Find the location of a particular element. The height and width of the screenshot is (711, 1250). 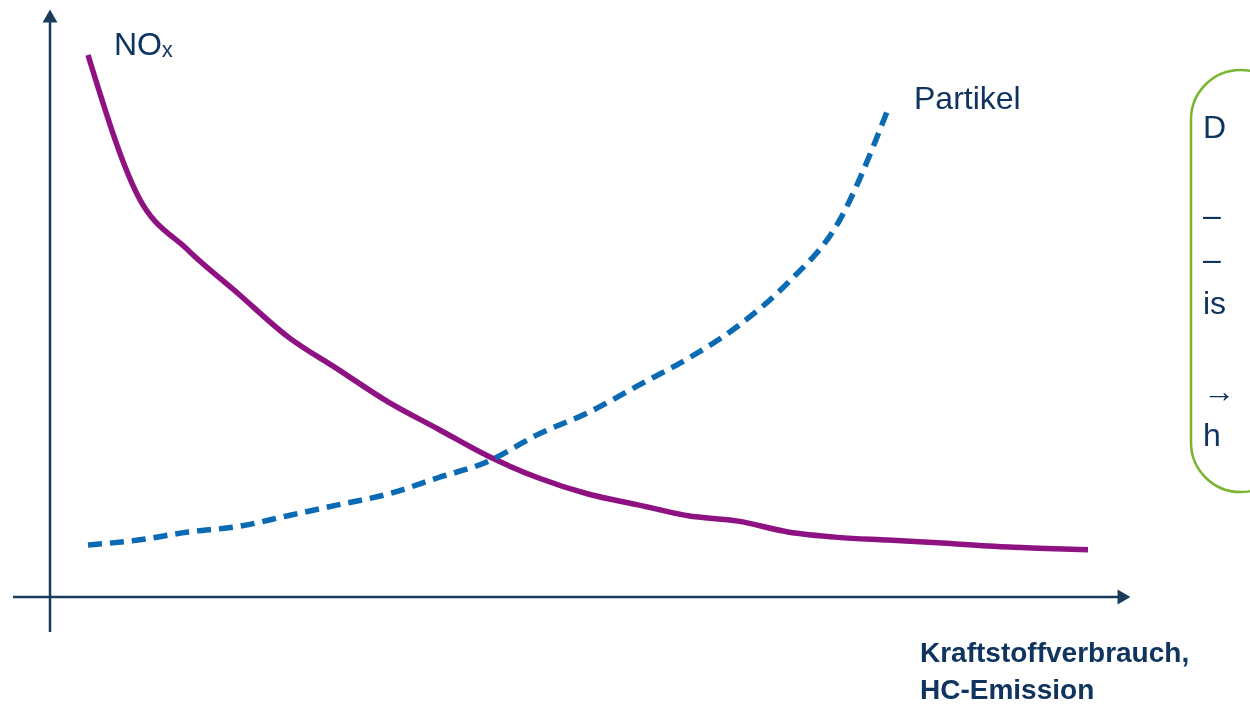

text: h is located at coordinates (1212, 435).